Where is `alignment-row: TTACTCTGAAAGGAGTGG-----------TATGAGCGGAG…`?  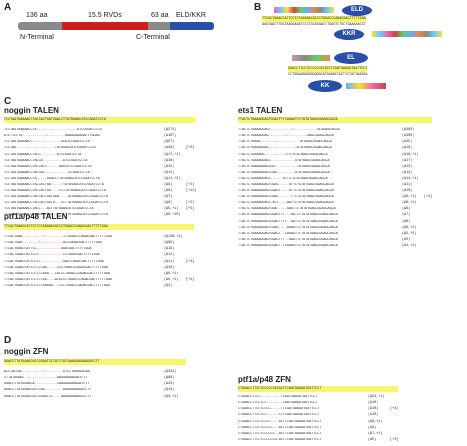 alignment-row: TTACTCTGAAAGGAGTGG-----------TATGAGCGGAG… is located at coordinates (335, 167).